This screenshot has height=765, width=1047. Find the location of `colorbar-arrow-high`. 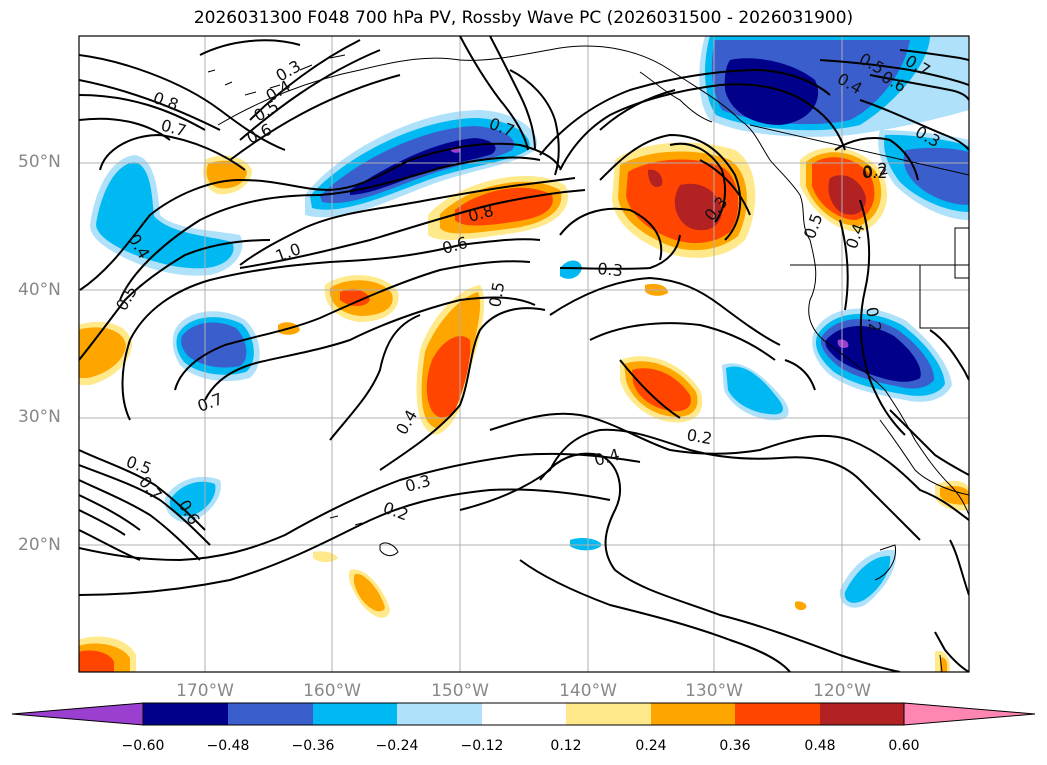

colorbar-arrow-high is located at coordinates (969, 714).